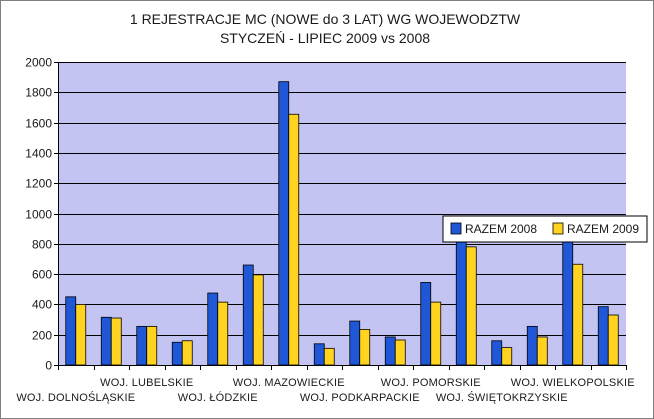 The height and width of the screenshot is (419, 654). What do you see at coordinates (573, 383) in the screenshot?
I see `x-tick-label: WOJ. WIELKOPOLSKIE` at bounding box center [573, 383].